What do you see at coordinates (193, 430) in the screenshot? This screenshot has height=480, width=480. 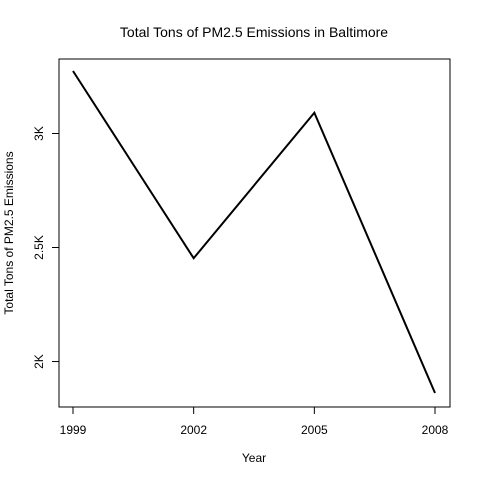 I see `x-tick-label: 2002` at bounding box center [193, 430].